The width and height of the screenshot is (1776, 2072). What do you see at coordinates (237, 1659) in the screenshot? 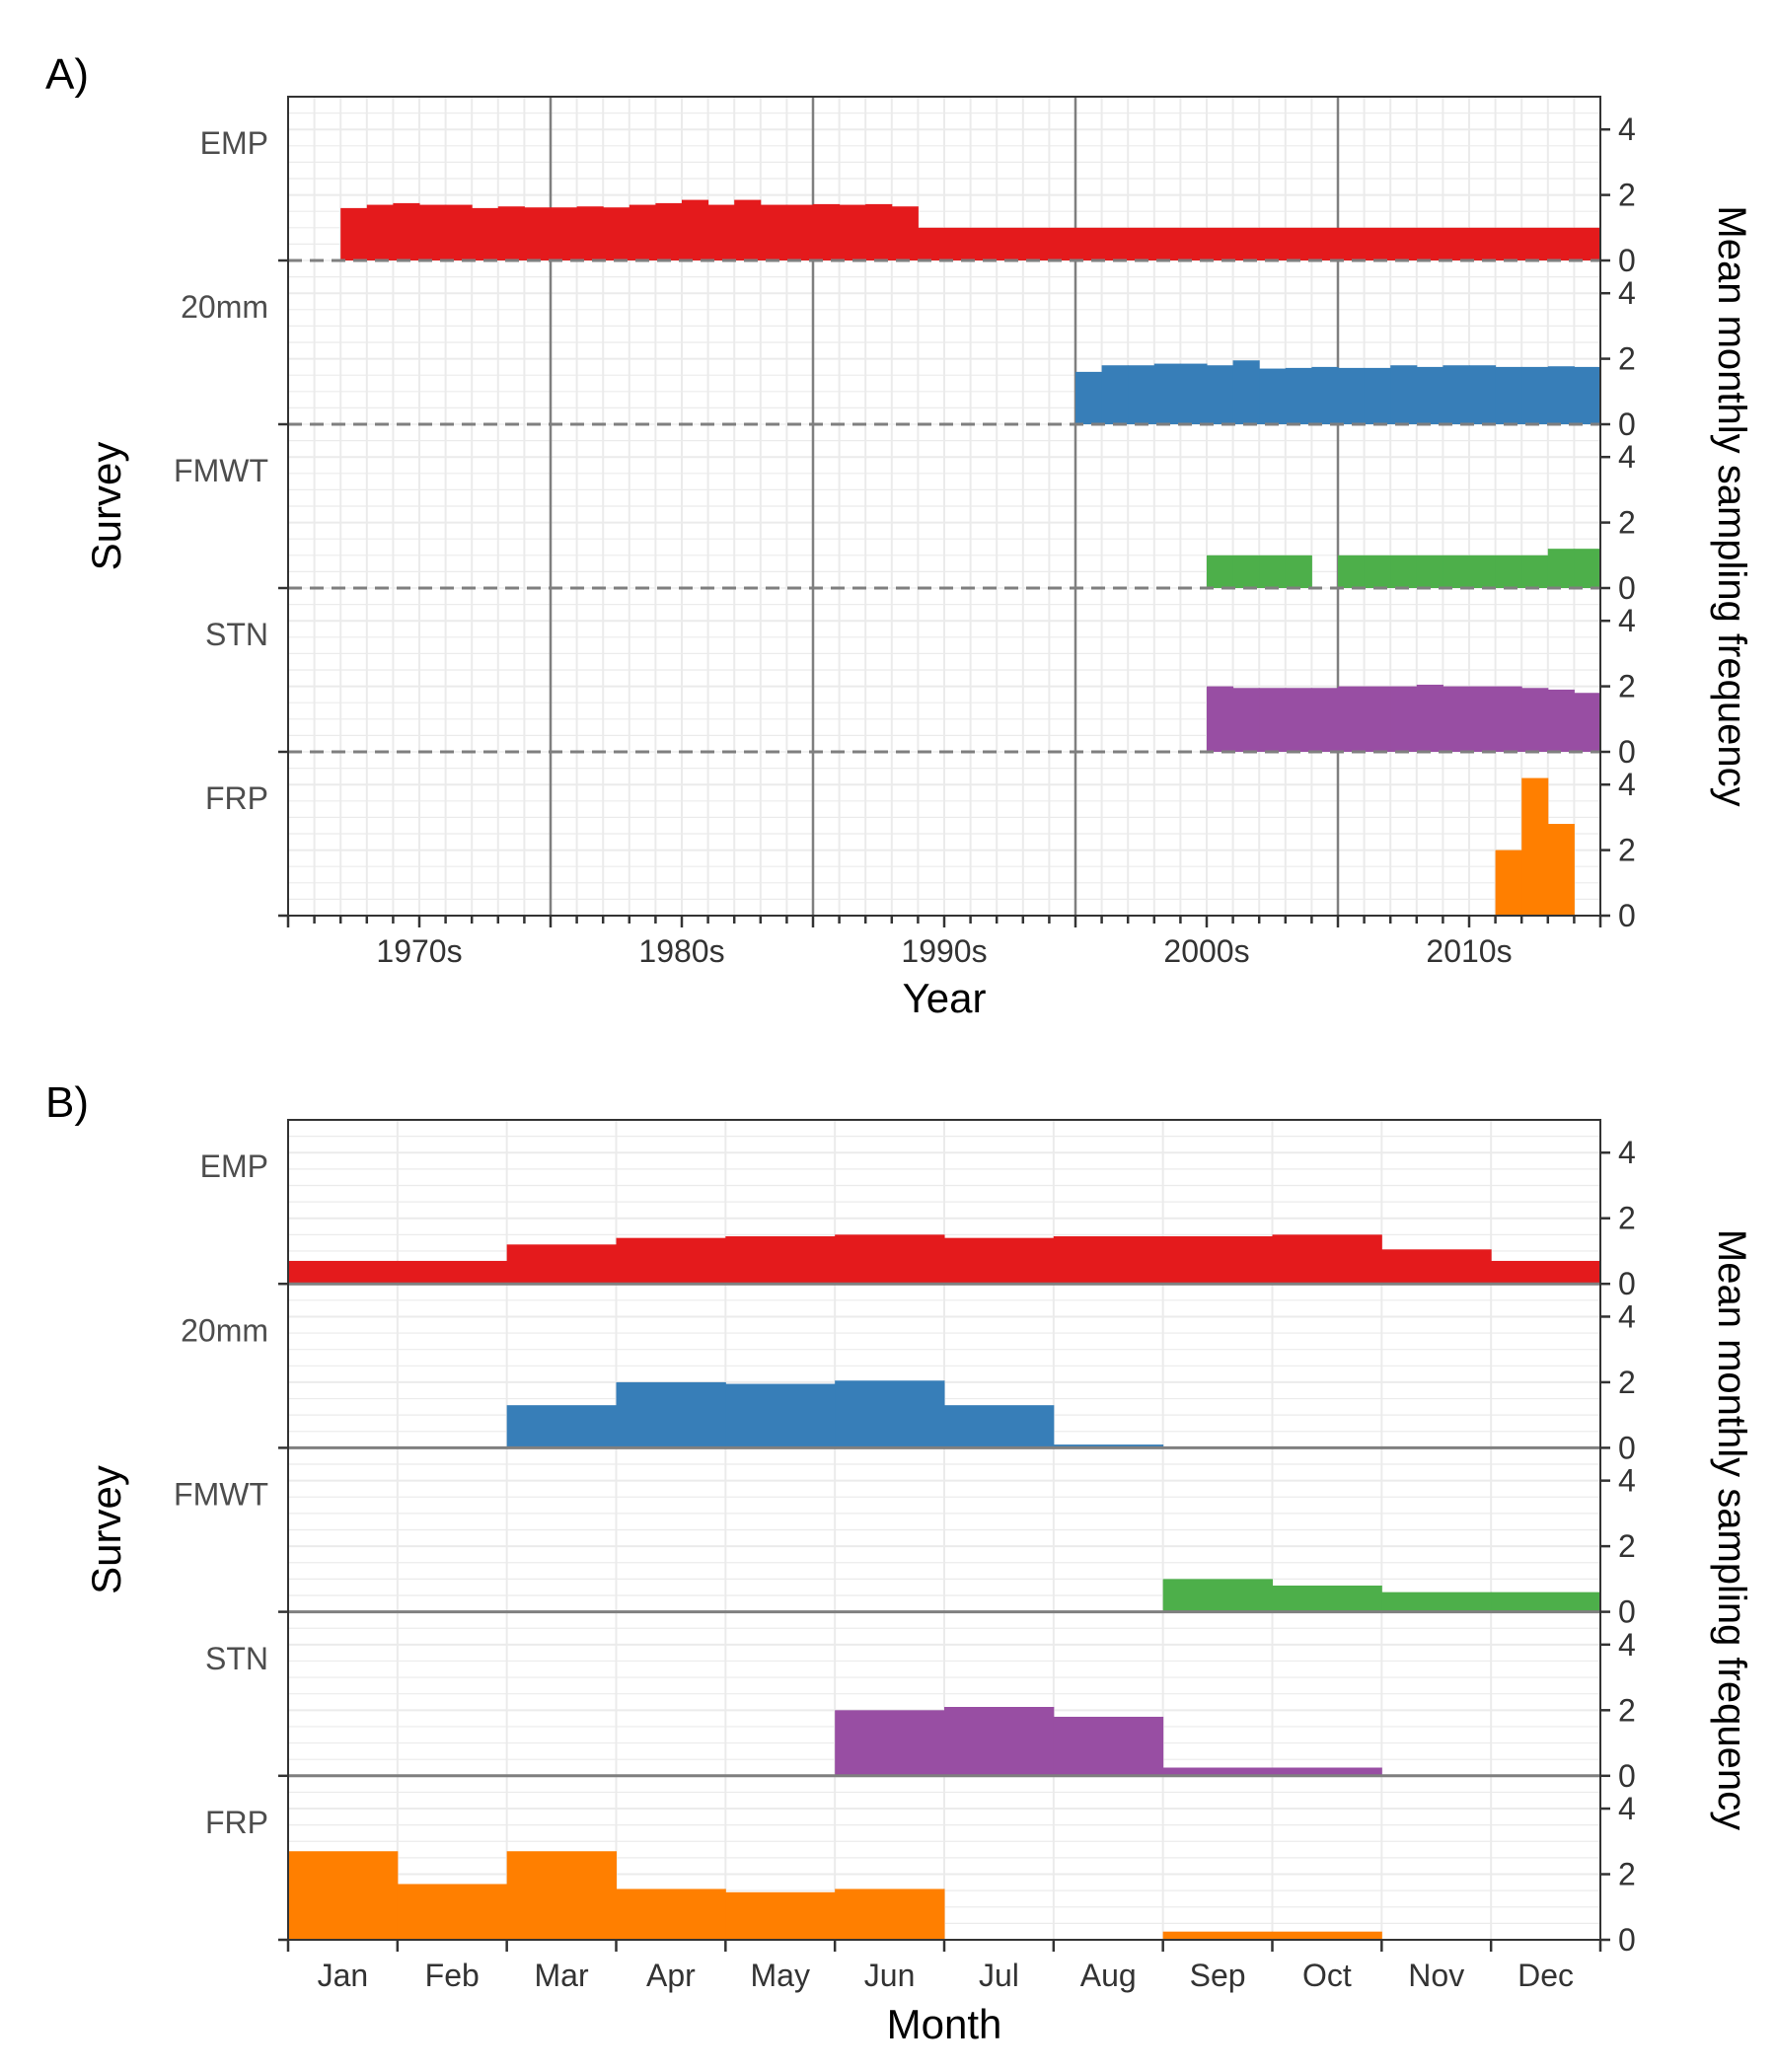
I see `survey-label: STN` at bounding box center [237, 1659].